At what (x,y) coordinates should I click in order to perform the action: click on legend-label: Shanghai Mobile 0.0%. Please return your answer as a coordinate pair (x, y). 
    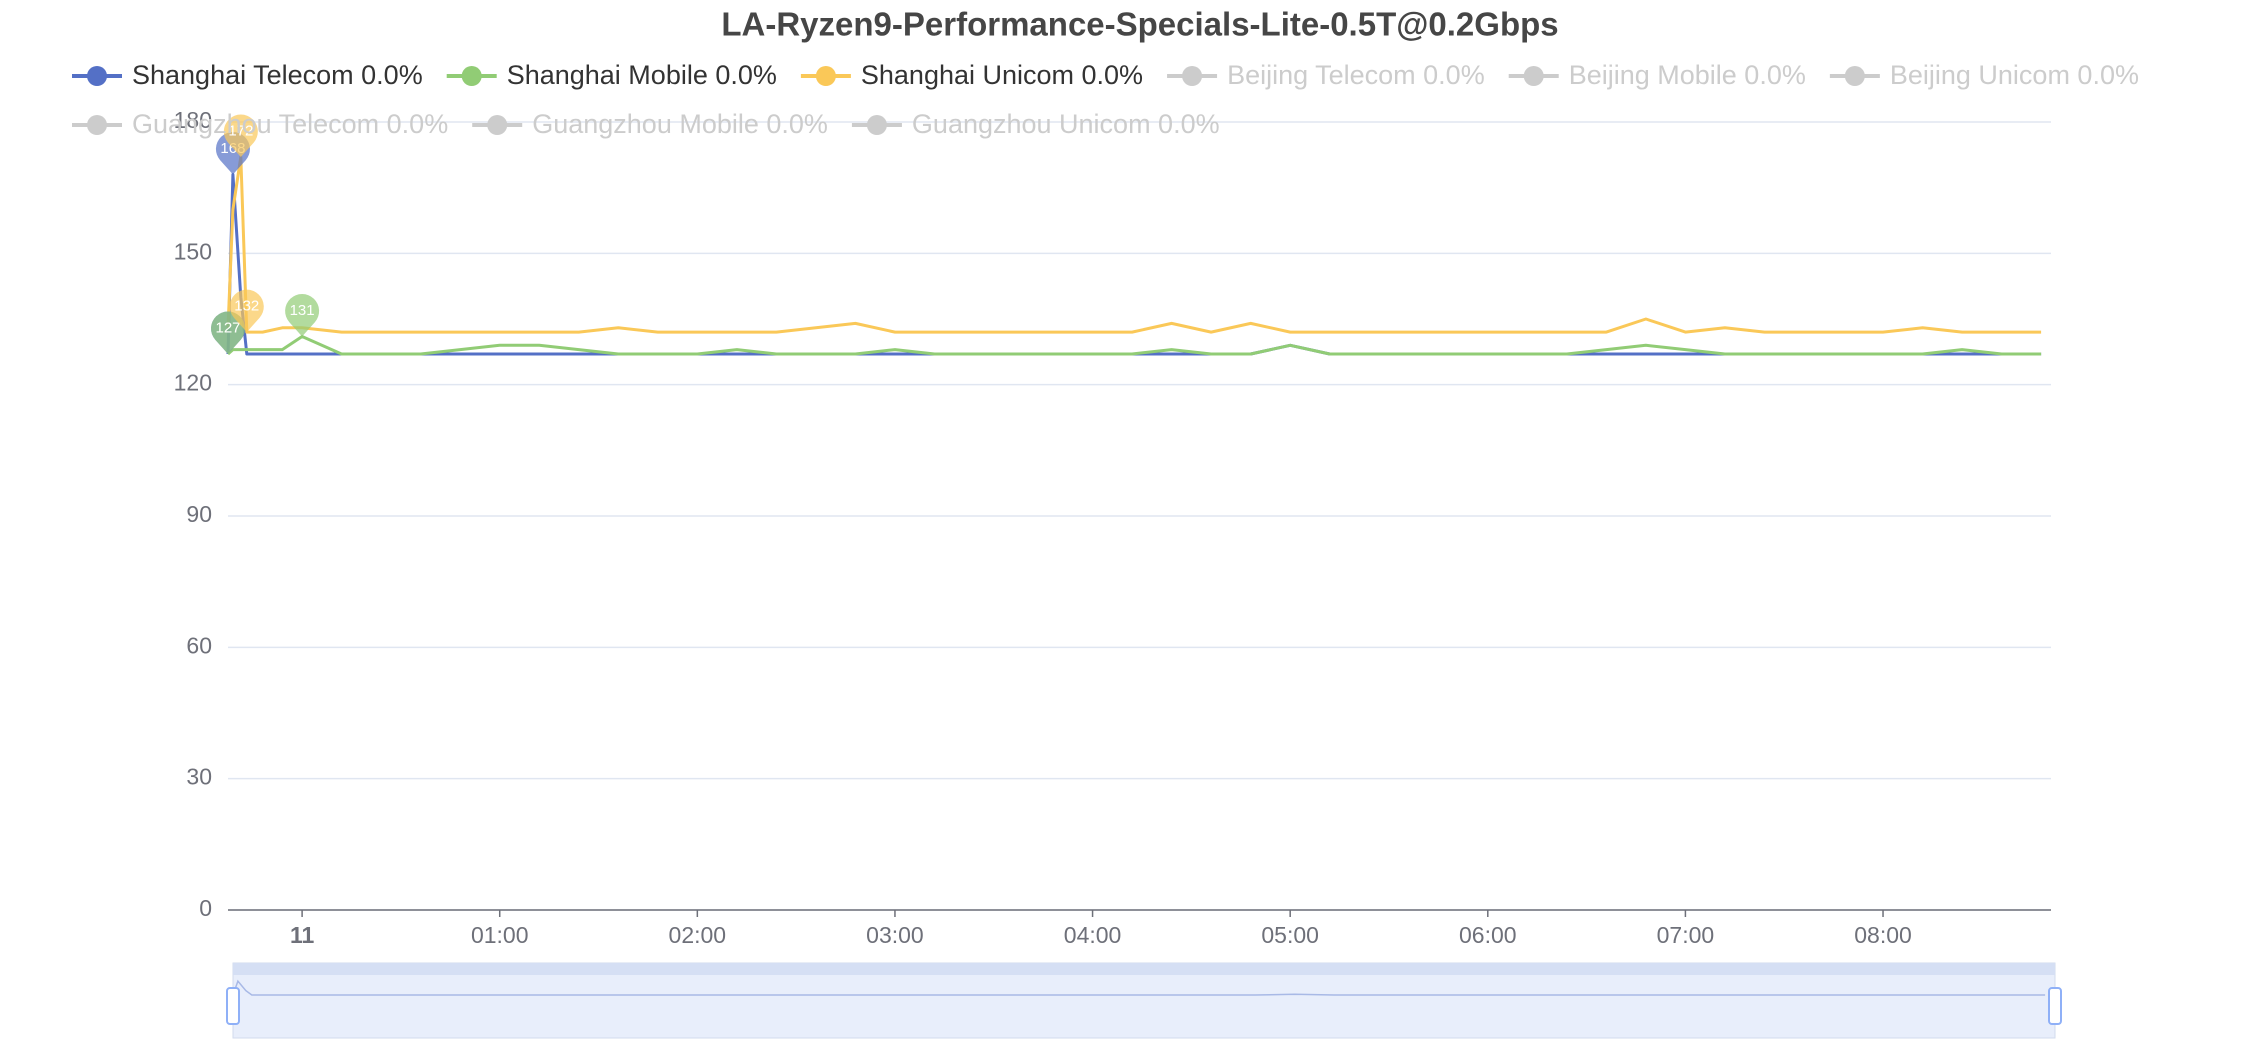
    Looking at the image, I should click on (642, 75).